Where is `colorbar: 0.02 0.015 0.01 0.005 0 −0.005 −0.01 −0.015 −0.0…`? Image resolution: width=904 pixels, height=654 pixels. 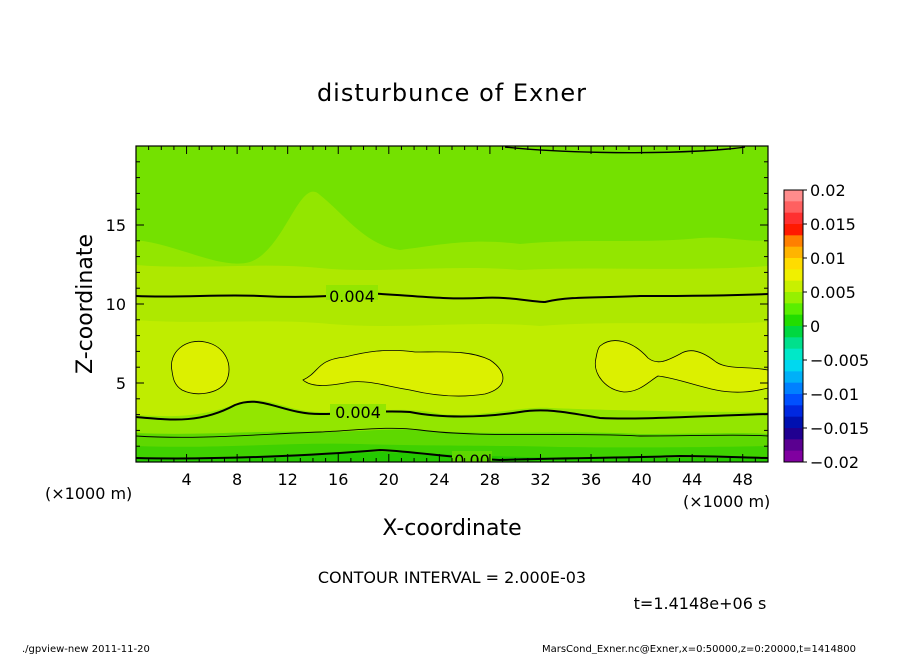 colorbar: 0.02 0.015 0.01 0.005 0 −0.005 −0.01 −0.015 −0.0… is located at coordinates (826, 326).